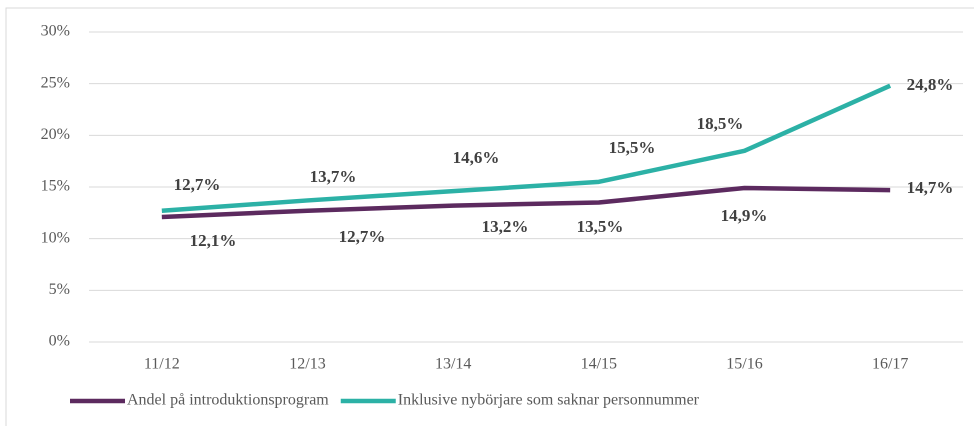 The height and width of the screenshot is (426, 974). I want to click on y-tick-label: 5%, so click(59, 289).